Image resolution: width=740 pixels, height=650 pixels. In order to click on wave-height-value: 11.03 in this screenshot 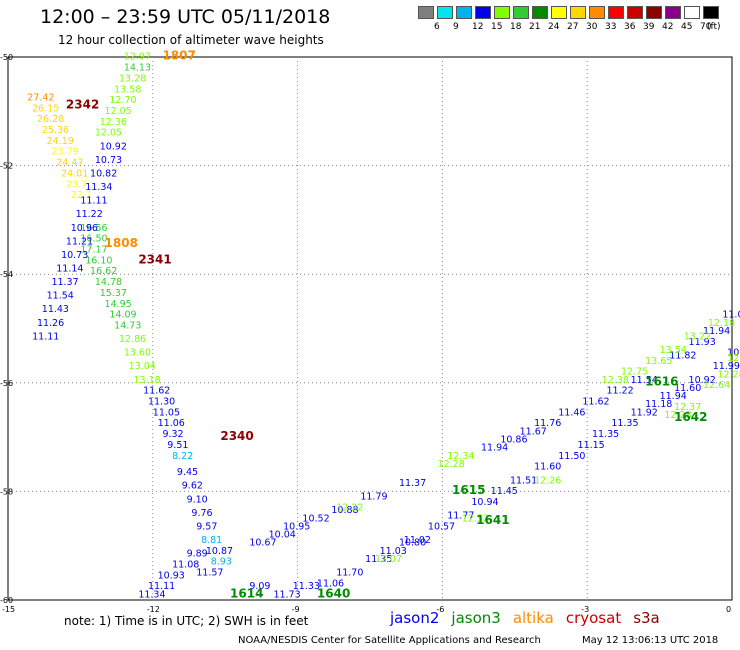, I will do `click(393, 551)`.